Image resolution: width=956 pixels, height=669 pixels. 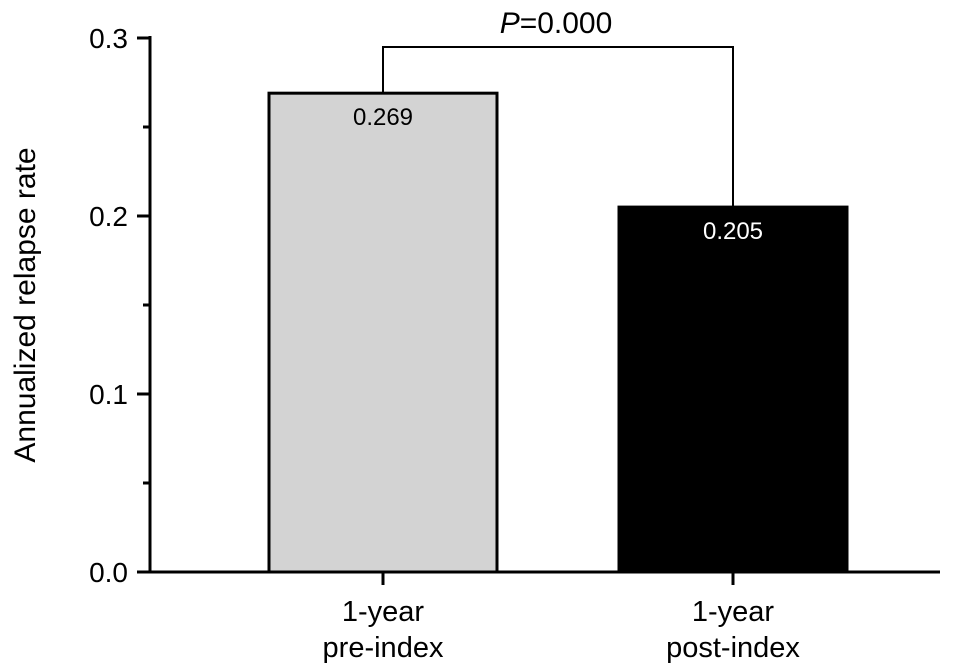 I want to click on significance-annotation: P=0.000, so click(x=558, y=107).